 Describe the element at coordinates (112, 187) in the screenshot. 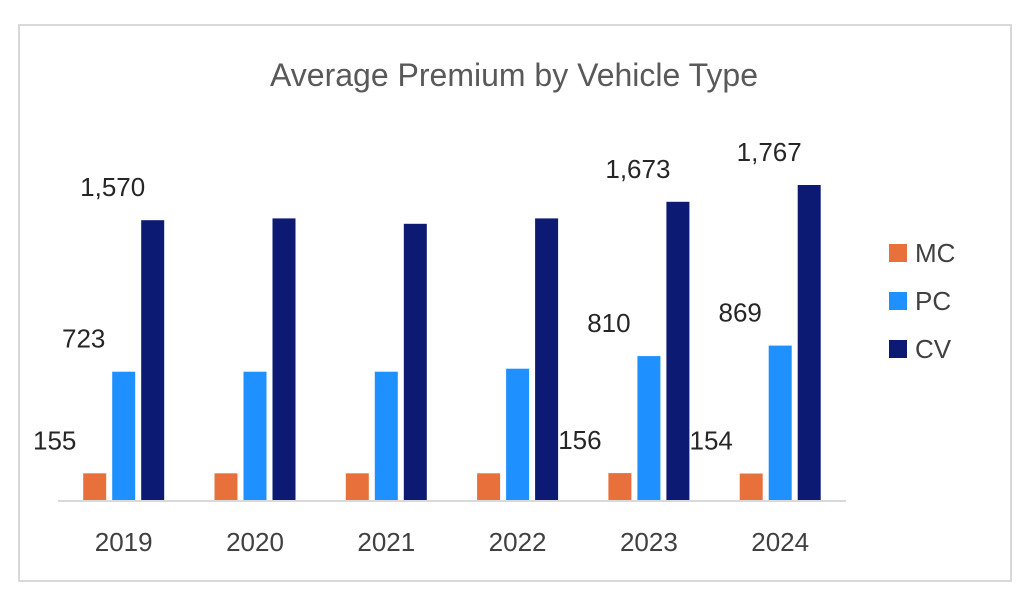

I see `data-label-cv-2019: 1,570` at that location.